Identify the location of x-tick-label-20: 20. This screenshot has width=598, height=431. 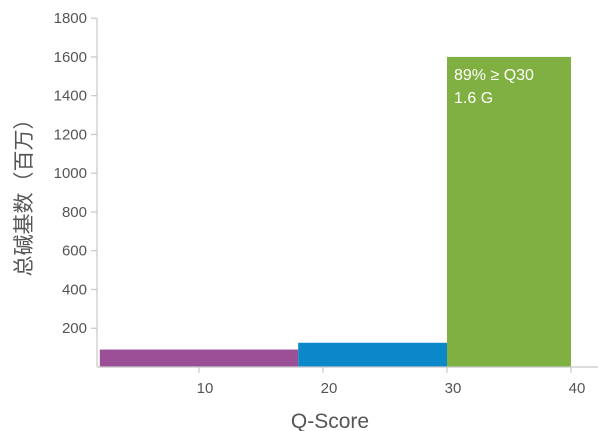
(329, 388).